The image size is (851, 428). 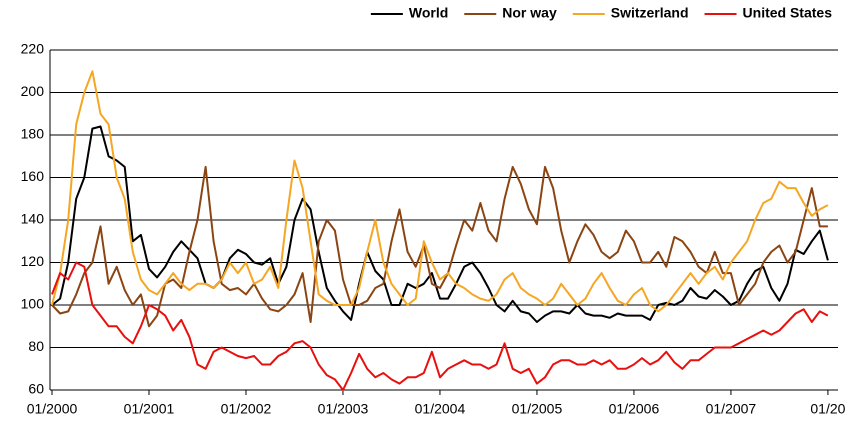 I want to click on y-tick-label: 100, so click(x=33, y=304).